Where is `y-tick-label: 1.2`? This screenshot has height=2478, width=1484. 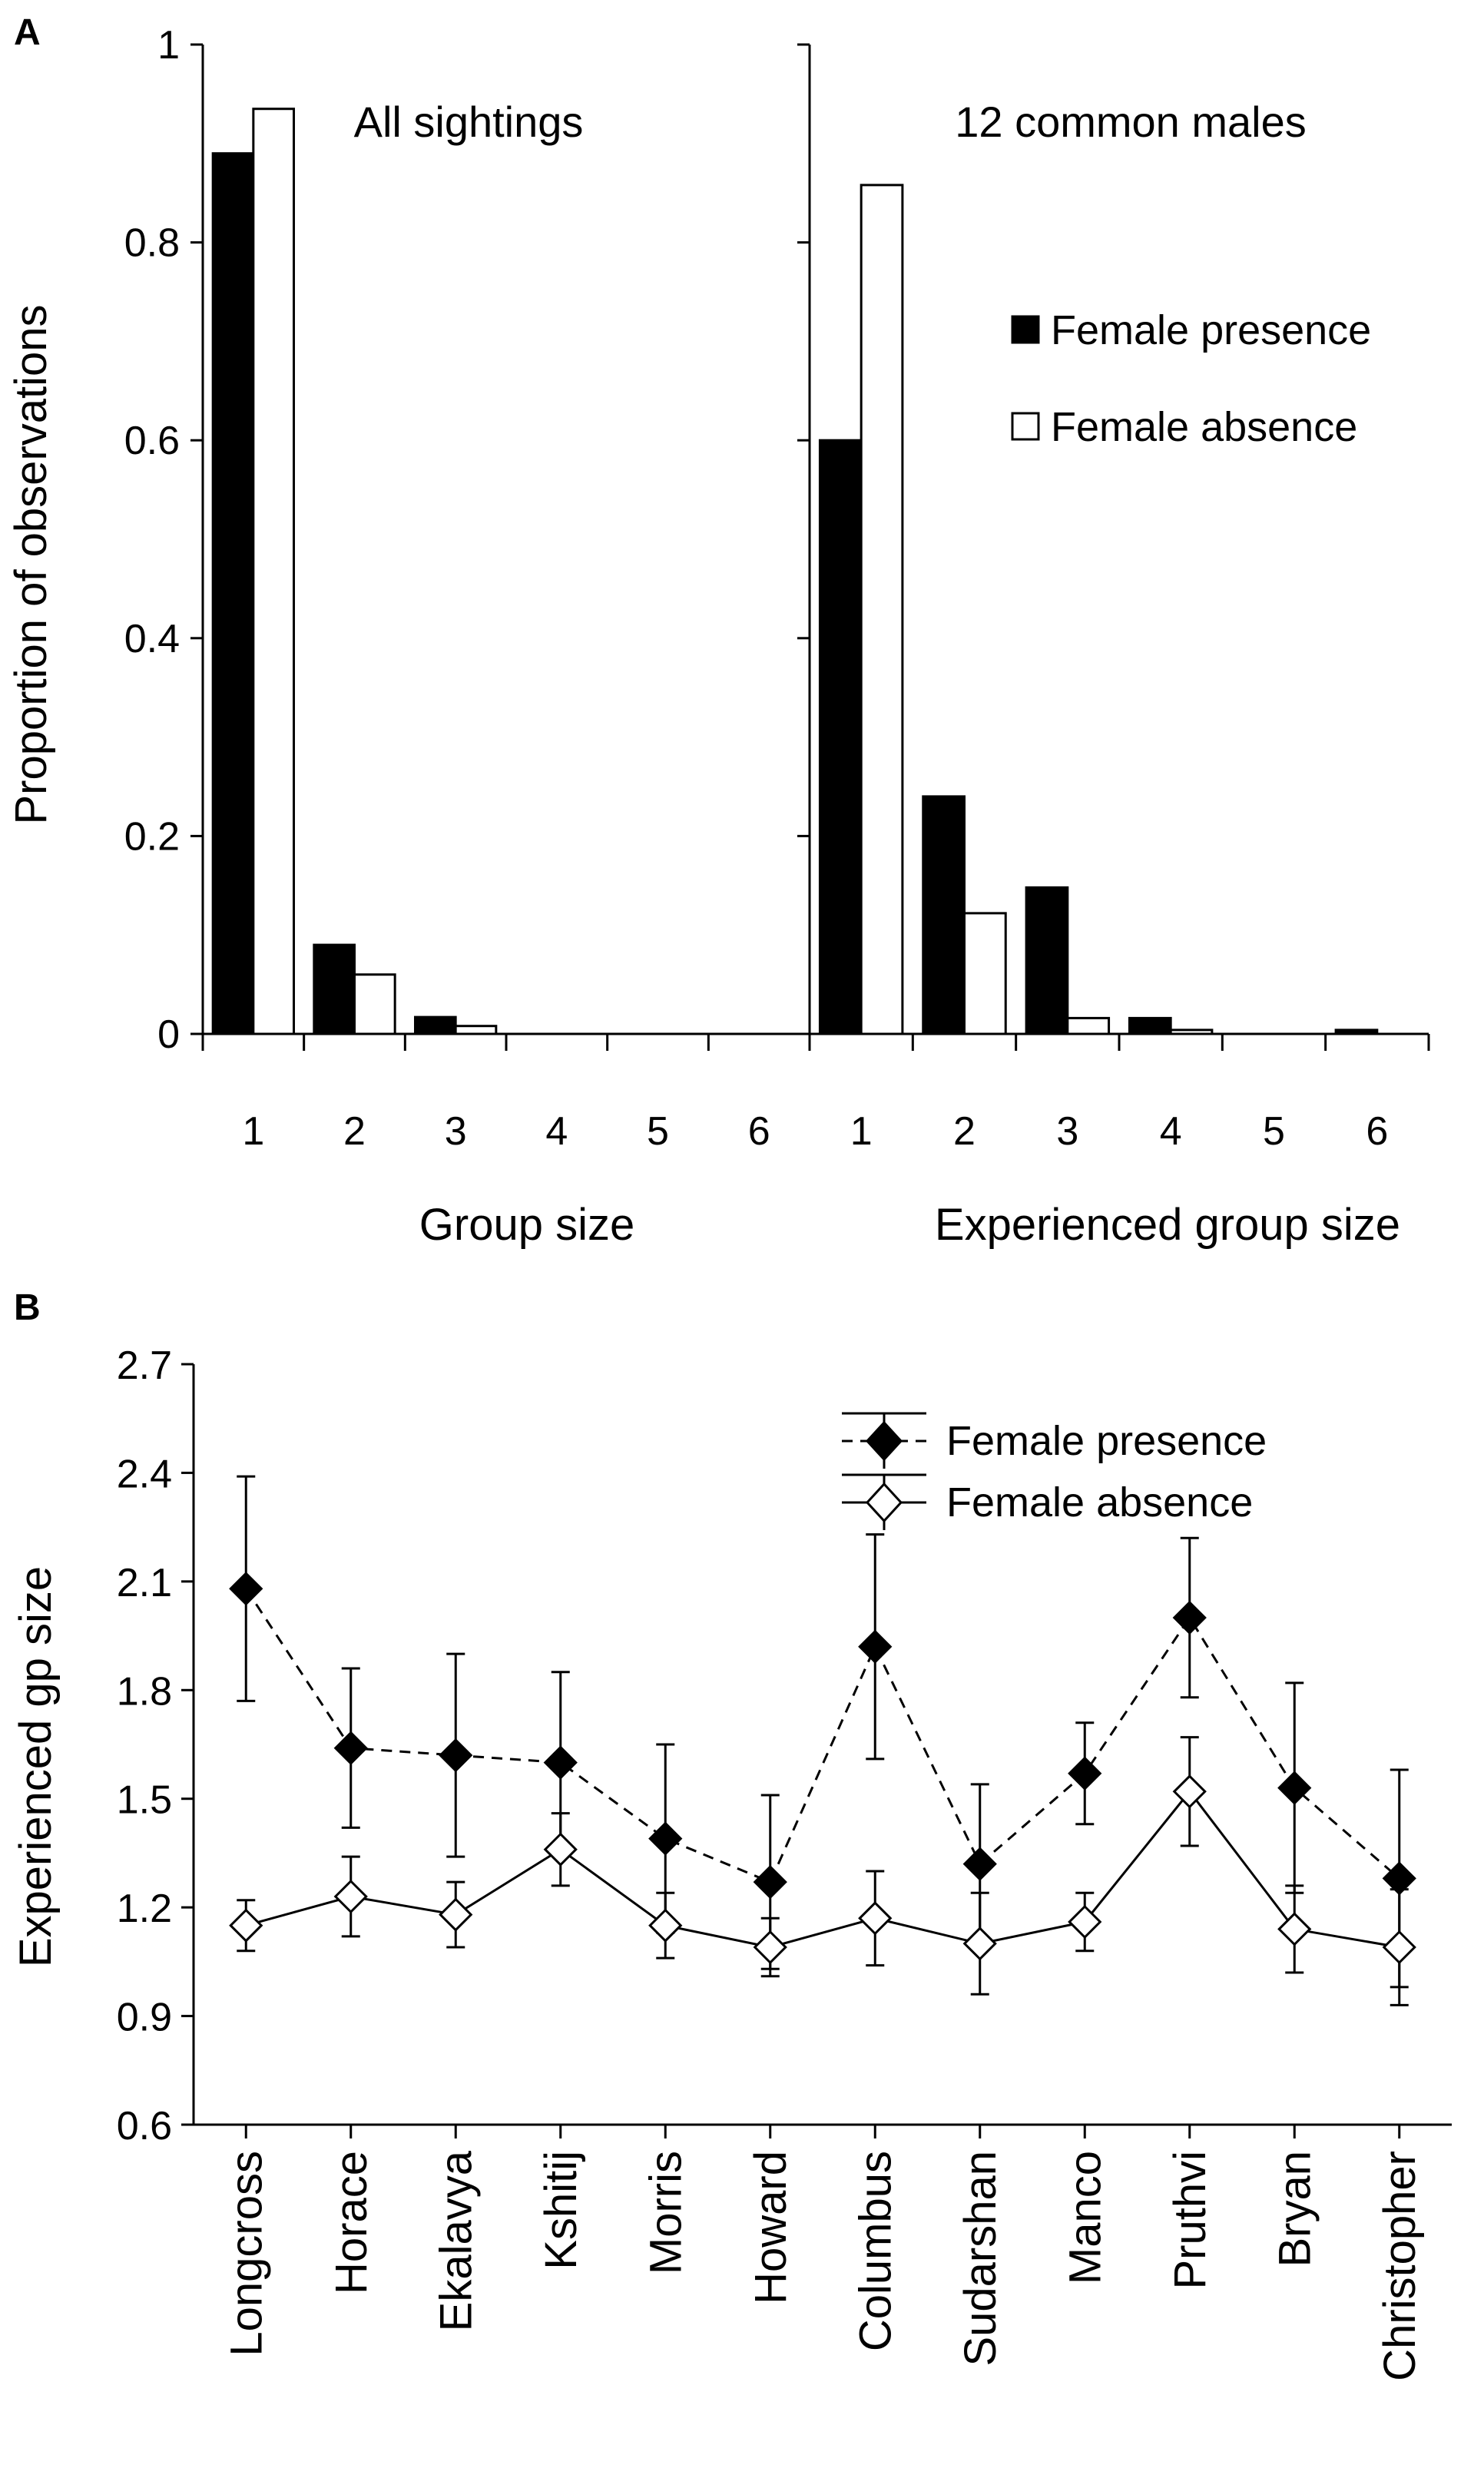
y-tick-label: 1.2 is located at coordinates (144, 1909).